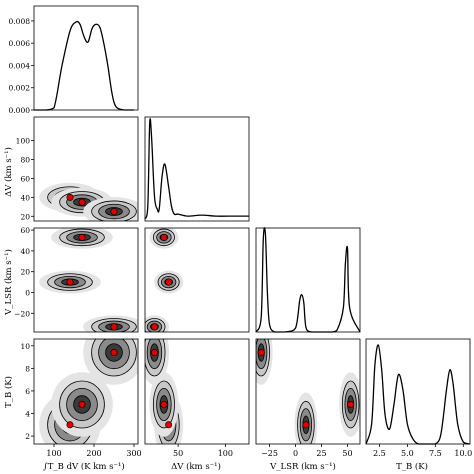 This screenshot has height=474, width=474. Describe the element at coordinates (379, 453) in the screenshot. I see `x-tick-label: 2.5` at that location.